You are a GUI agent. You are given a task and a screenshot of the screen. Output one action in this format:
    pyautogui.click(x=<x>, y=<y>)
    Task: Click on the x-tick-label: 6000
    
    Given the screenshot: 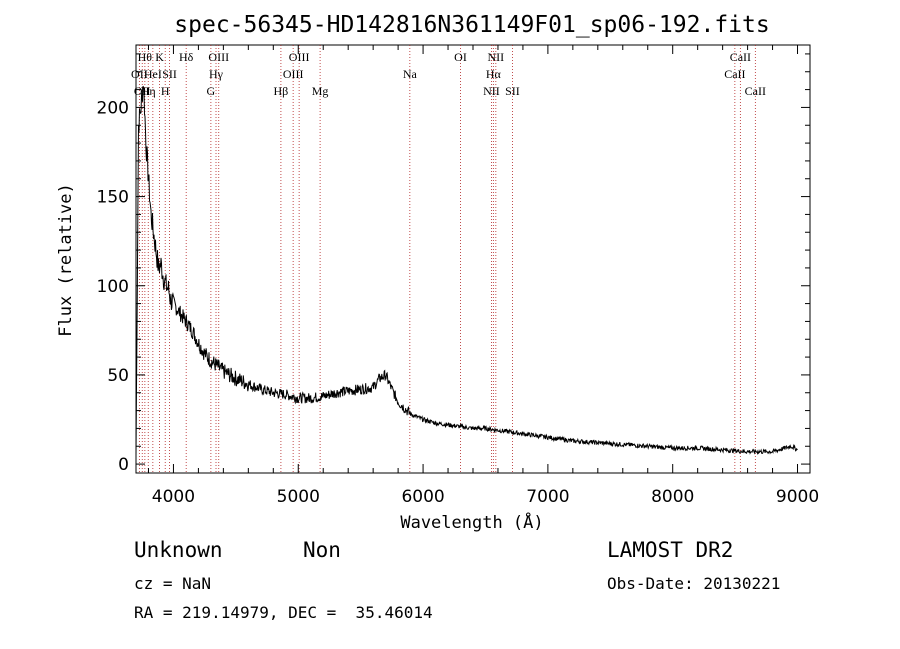 What is the action you would take?
    pyautogui.click(x=422, y=497)
    